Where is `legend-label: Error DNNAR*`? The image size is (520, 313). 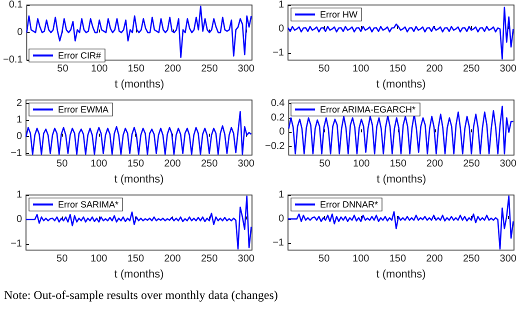
legend-label: Error DNNAR* is located at coordinates (349, 205).